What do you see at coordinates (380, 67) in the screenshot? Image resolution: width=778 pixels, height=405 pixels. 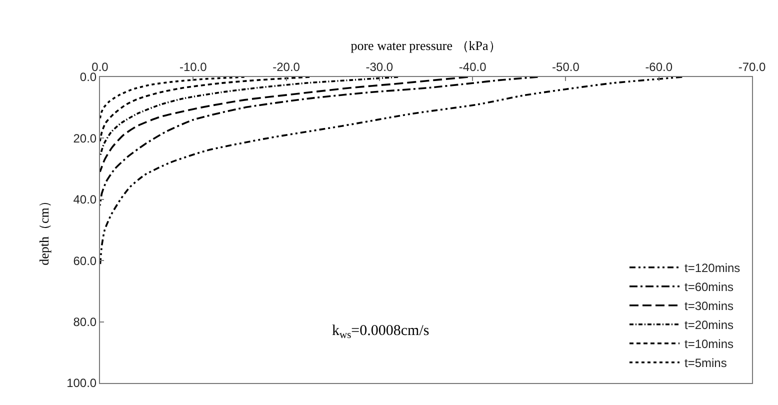 I see `x-tick-label: -30.0` at bounding box center [380, 67].